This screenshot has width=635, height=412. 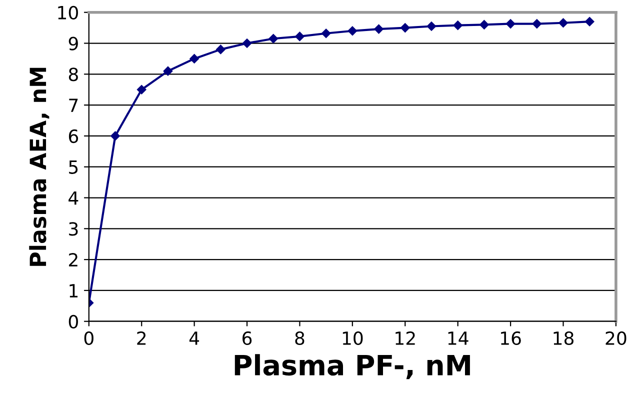 I want to click on x-tick-label: 4, so click(x=194, y=338).